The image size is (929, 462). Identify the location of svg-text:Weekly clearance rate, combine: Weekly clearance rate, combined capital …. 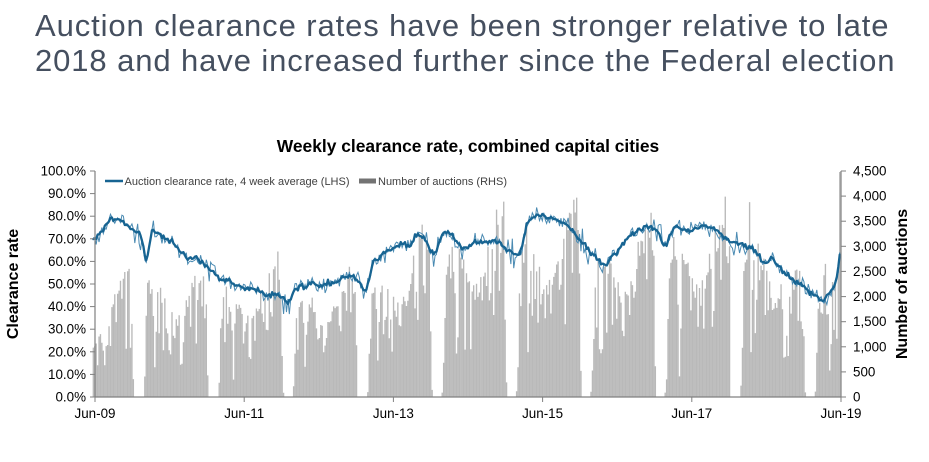
(468, 146).